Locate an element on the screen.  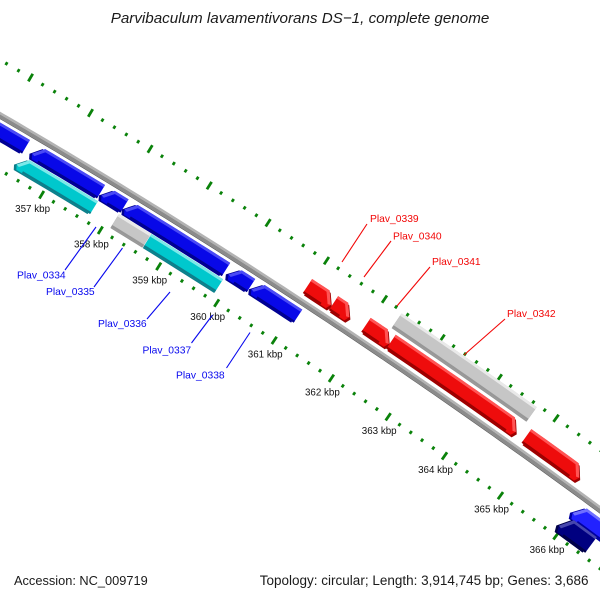
svg-text: 363 kbp is located at coordinates (379, 431).